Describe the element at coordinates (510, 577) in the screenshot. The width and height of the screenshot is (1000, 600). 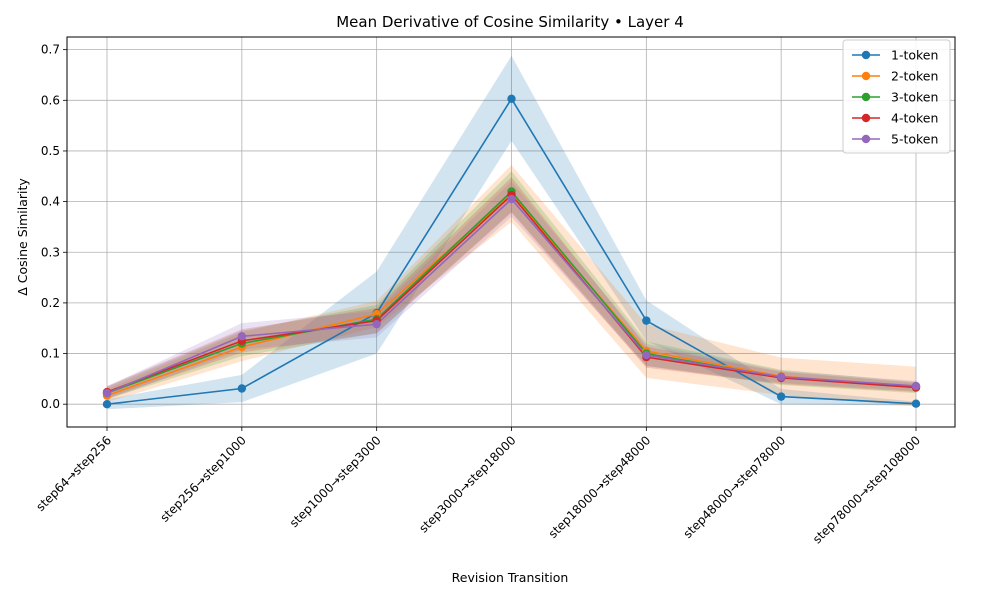
I see `x-axis-title: Revision Transition` at that location.